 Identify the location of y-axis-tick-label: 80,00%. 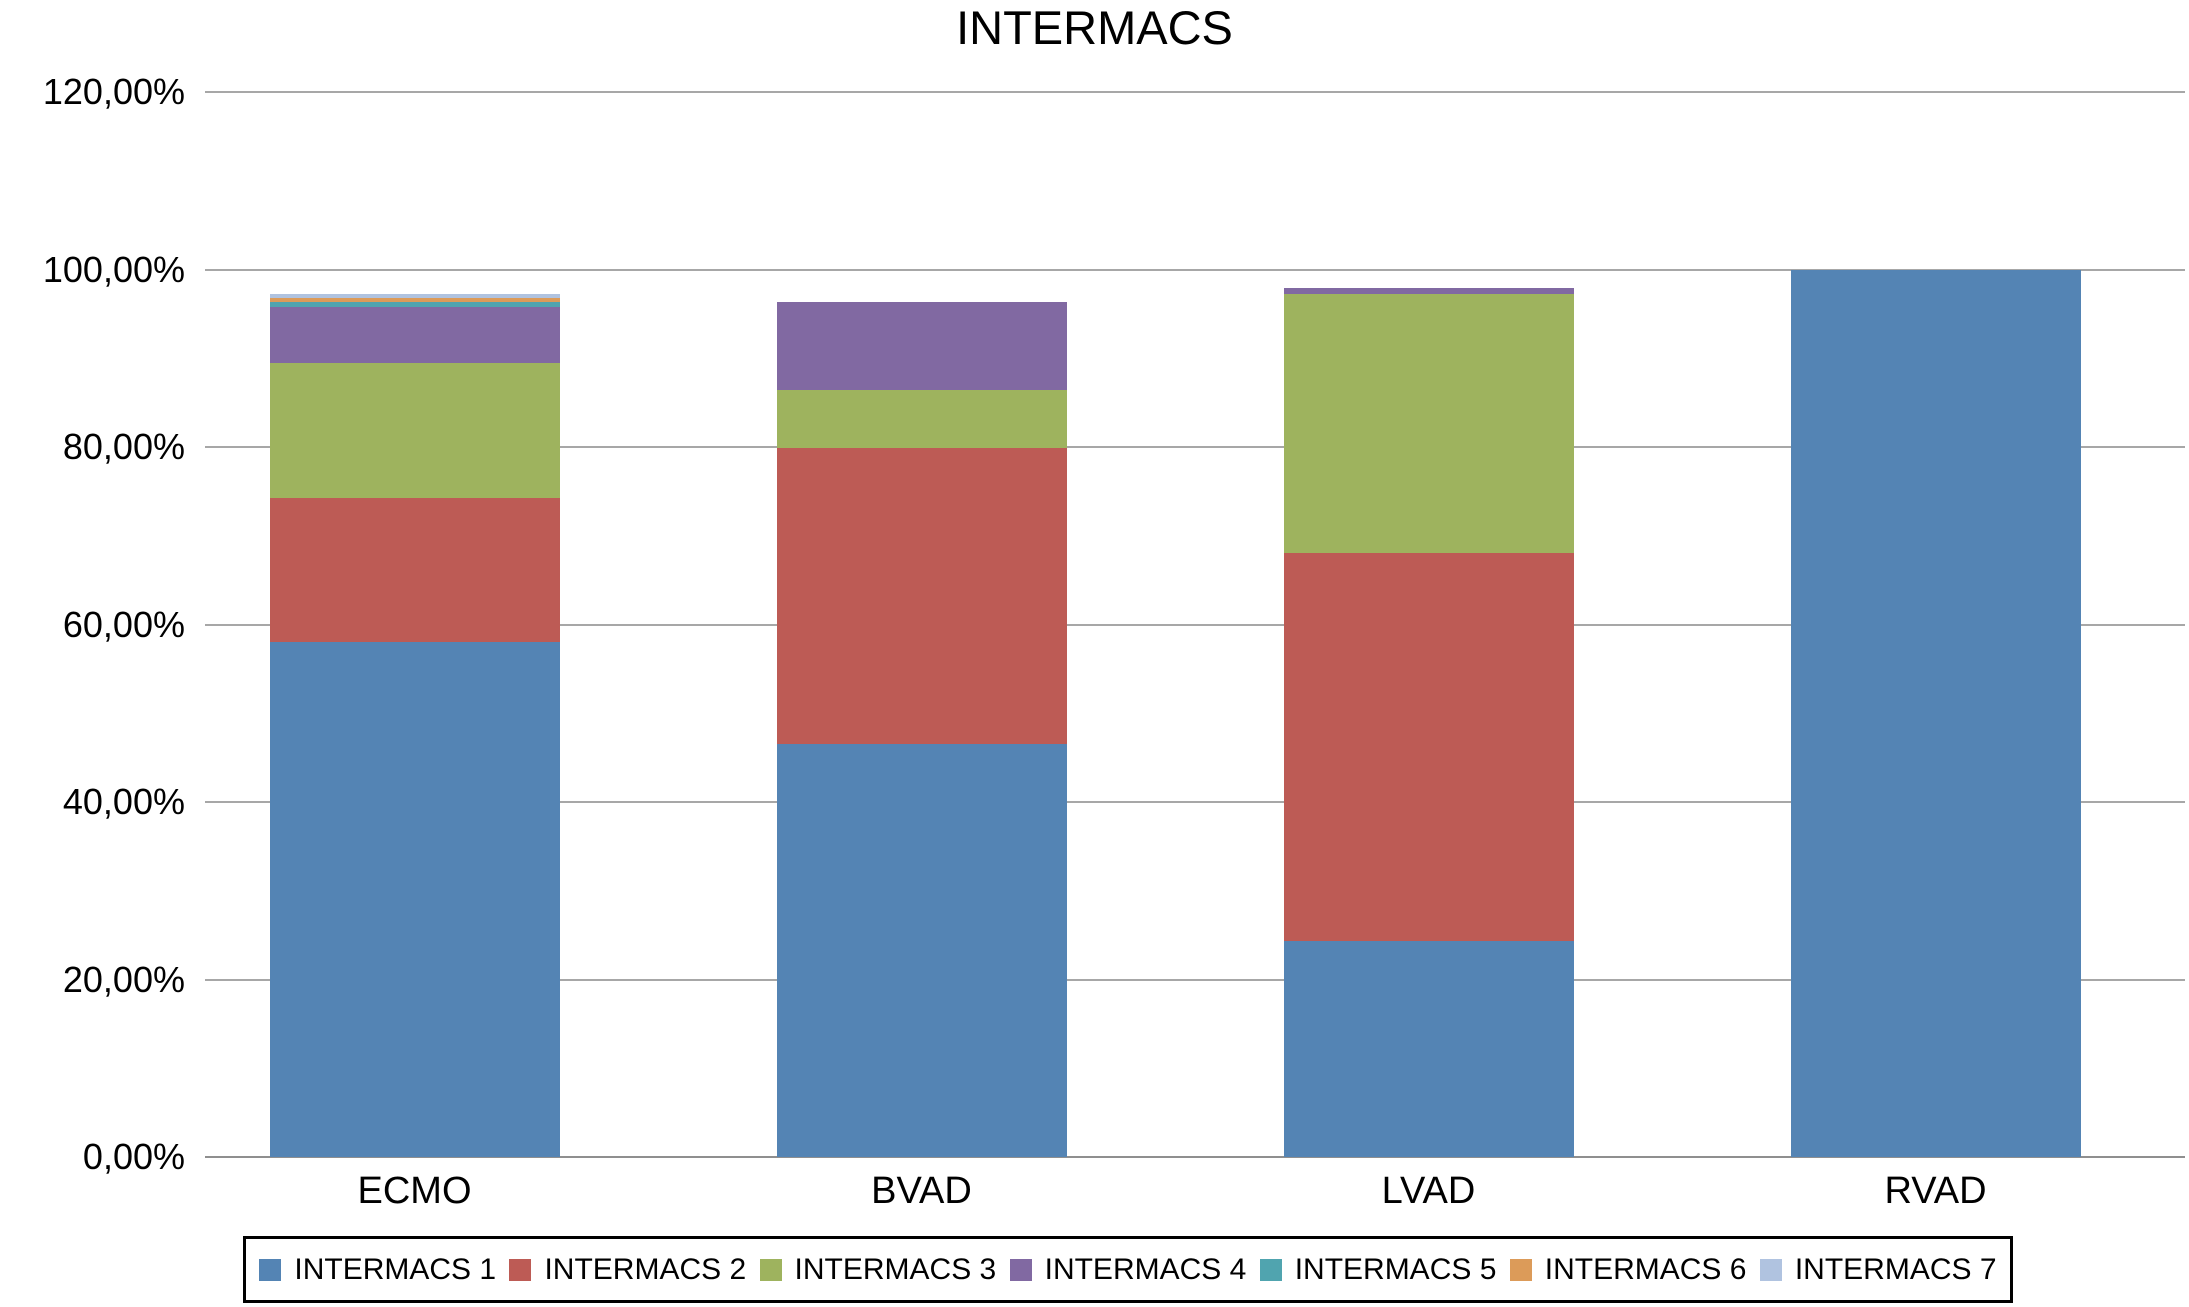
(123, 446).